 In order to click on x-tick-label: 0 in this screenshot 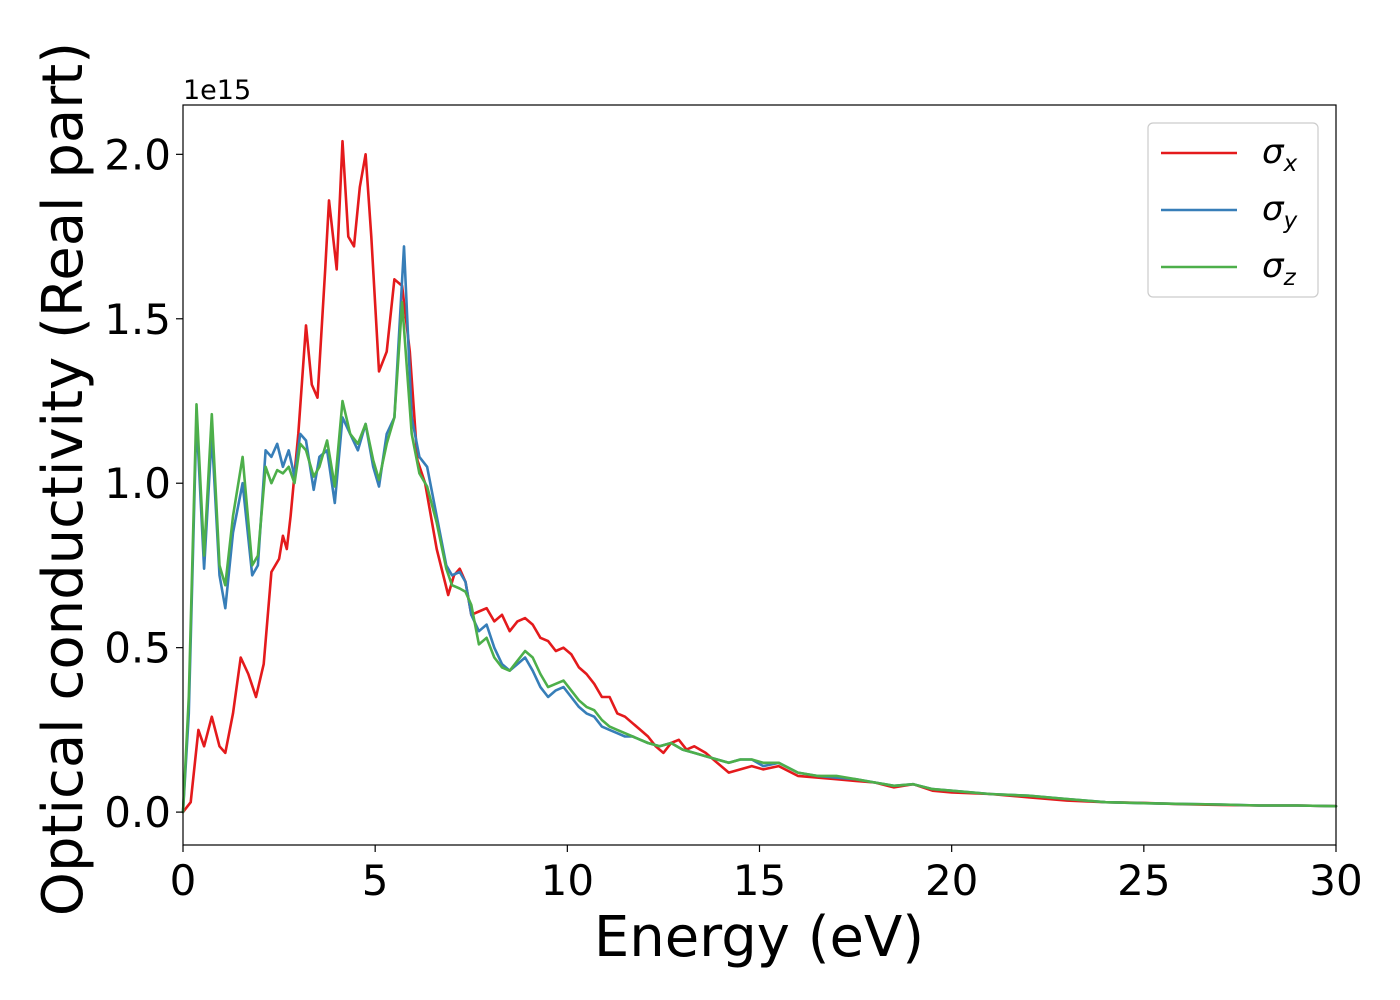, I will do `click(183, 880)`.